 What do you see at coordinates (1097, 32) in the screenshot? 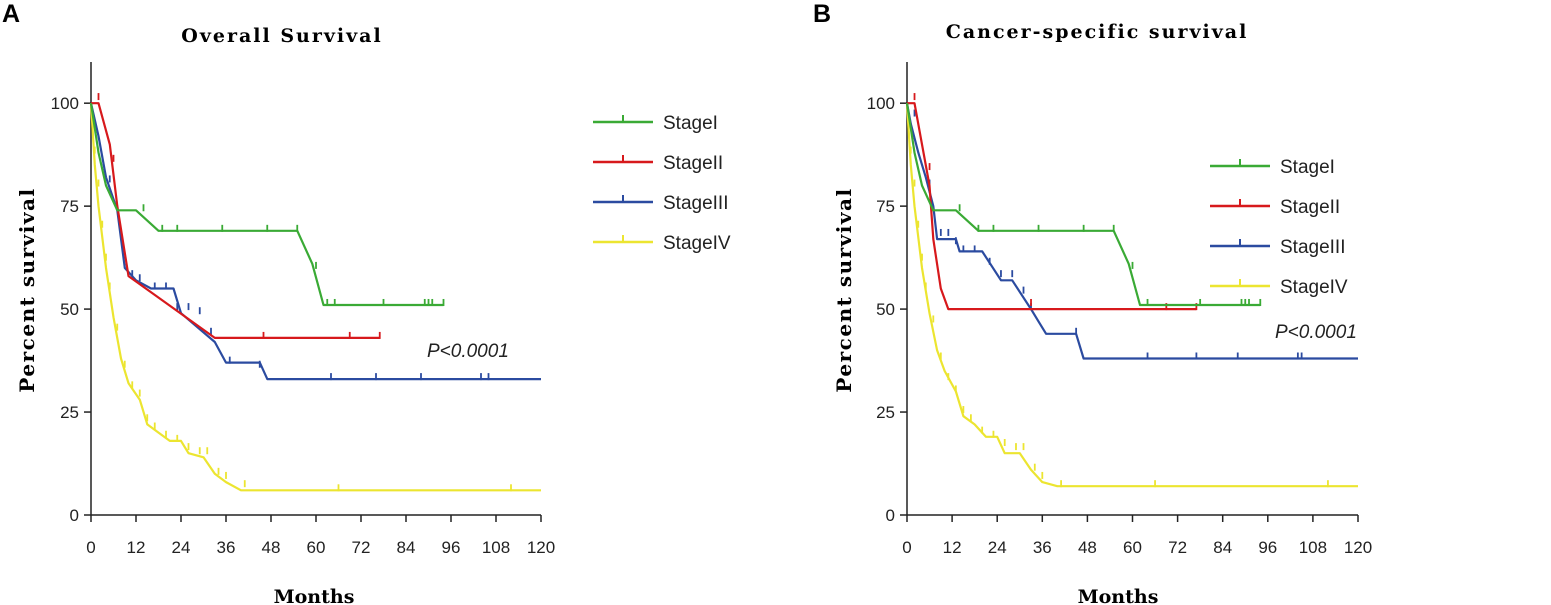
I see `chart-title: Cancer-specific survival` at bounding box center [1097, 32].